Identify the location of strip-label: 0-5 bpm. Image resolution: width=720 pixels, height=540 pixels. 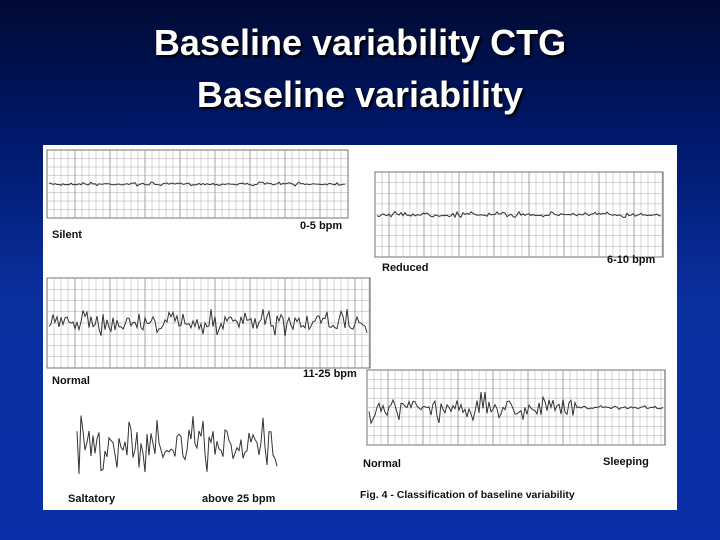
(321, 226).